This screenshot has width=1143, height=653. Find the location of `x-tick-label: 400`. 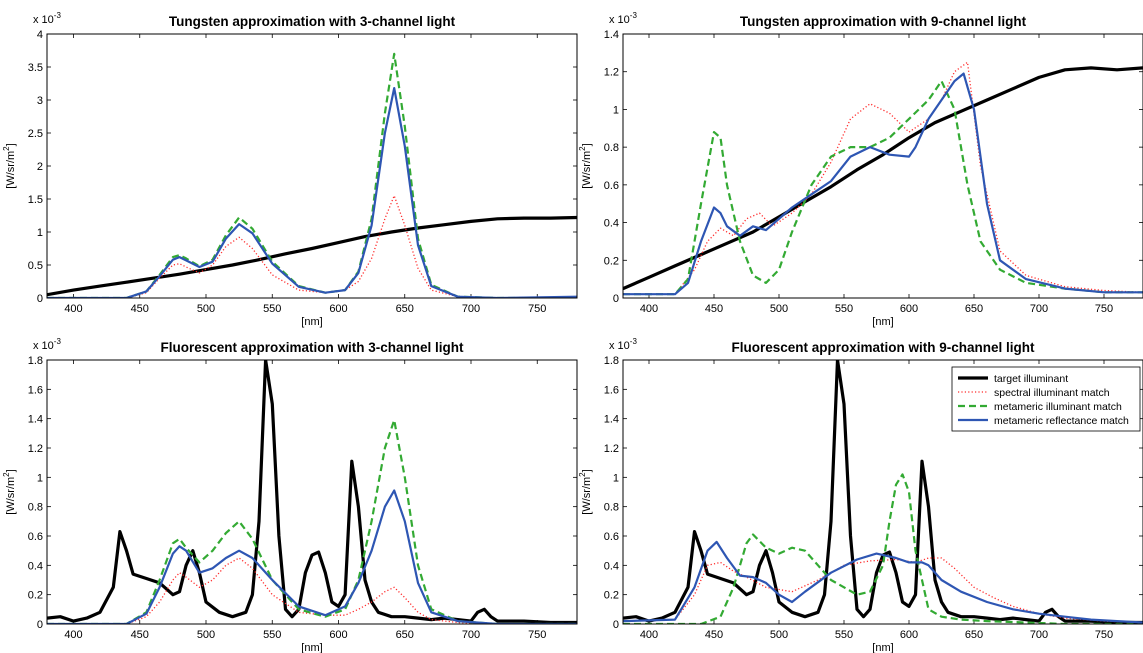

x-tick-label: 400 is located at coordinates (73, 309).